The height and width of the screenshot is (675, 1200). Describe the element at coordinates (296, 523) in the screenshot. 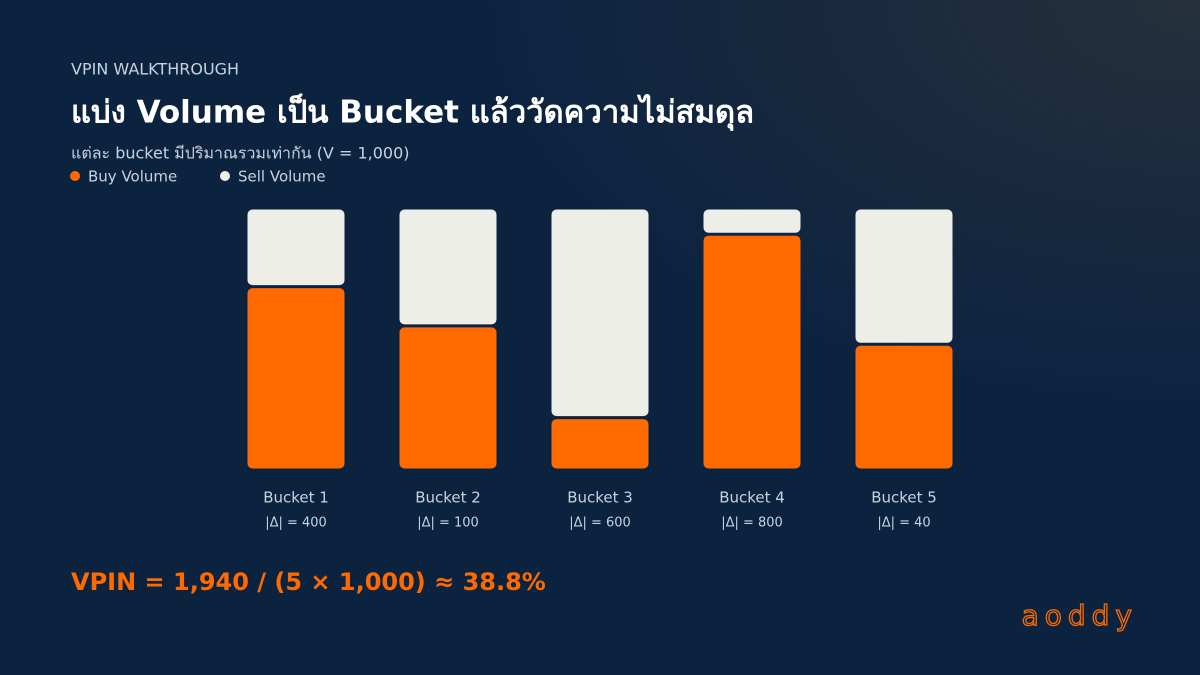

I see `category-note: |Δ| = 400` at that location.